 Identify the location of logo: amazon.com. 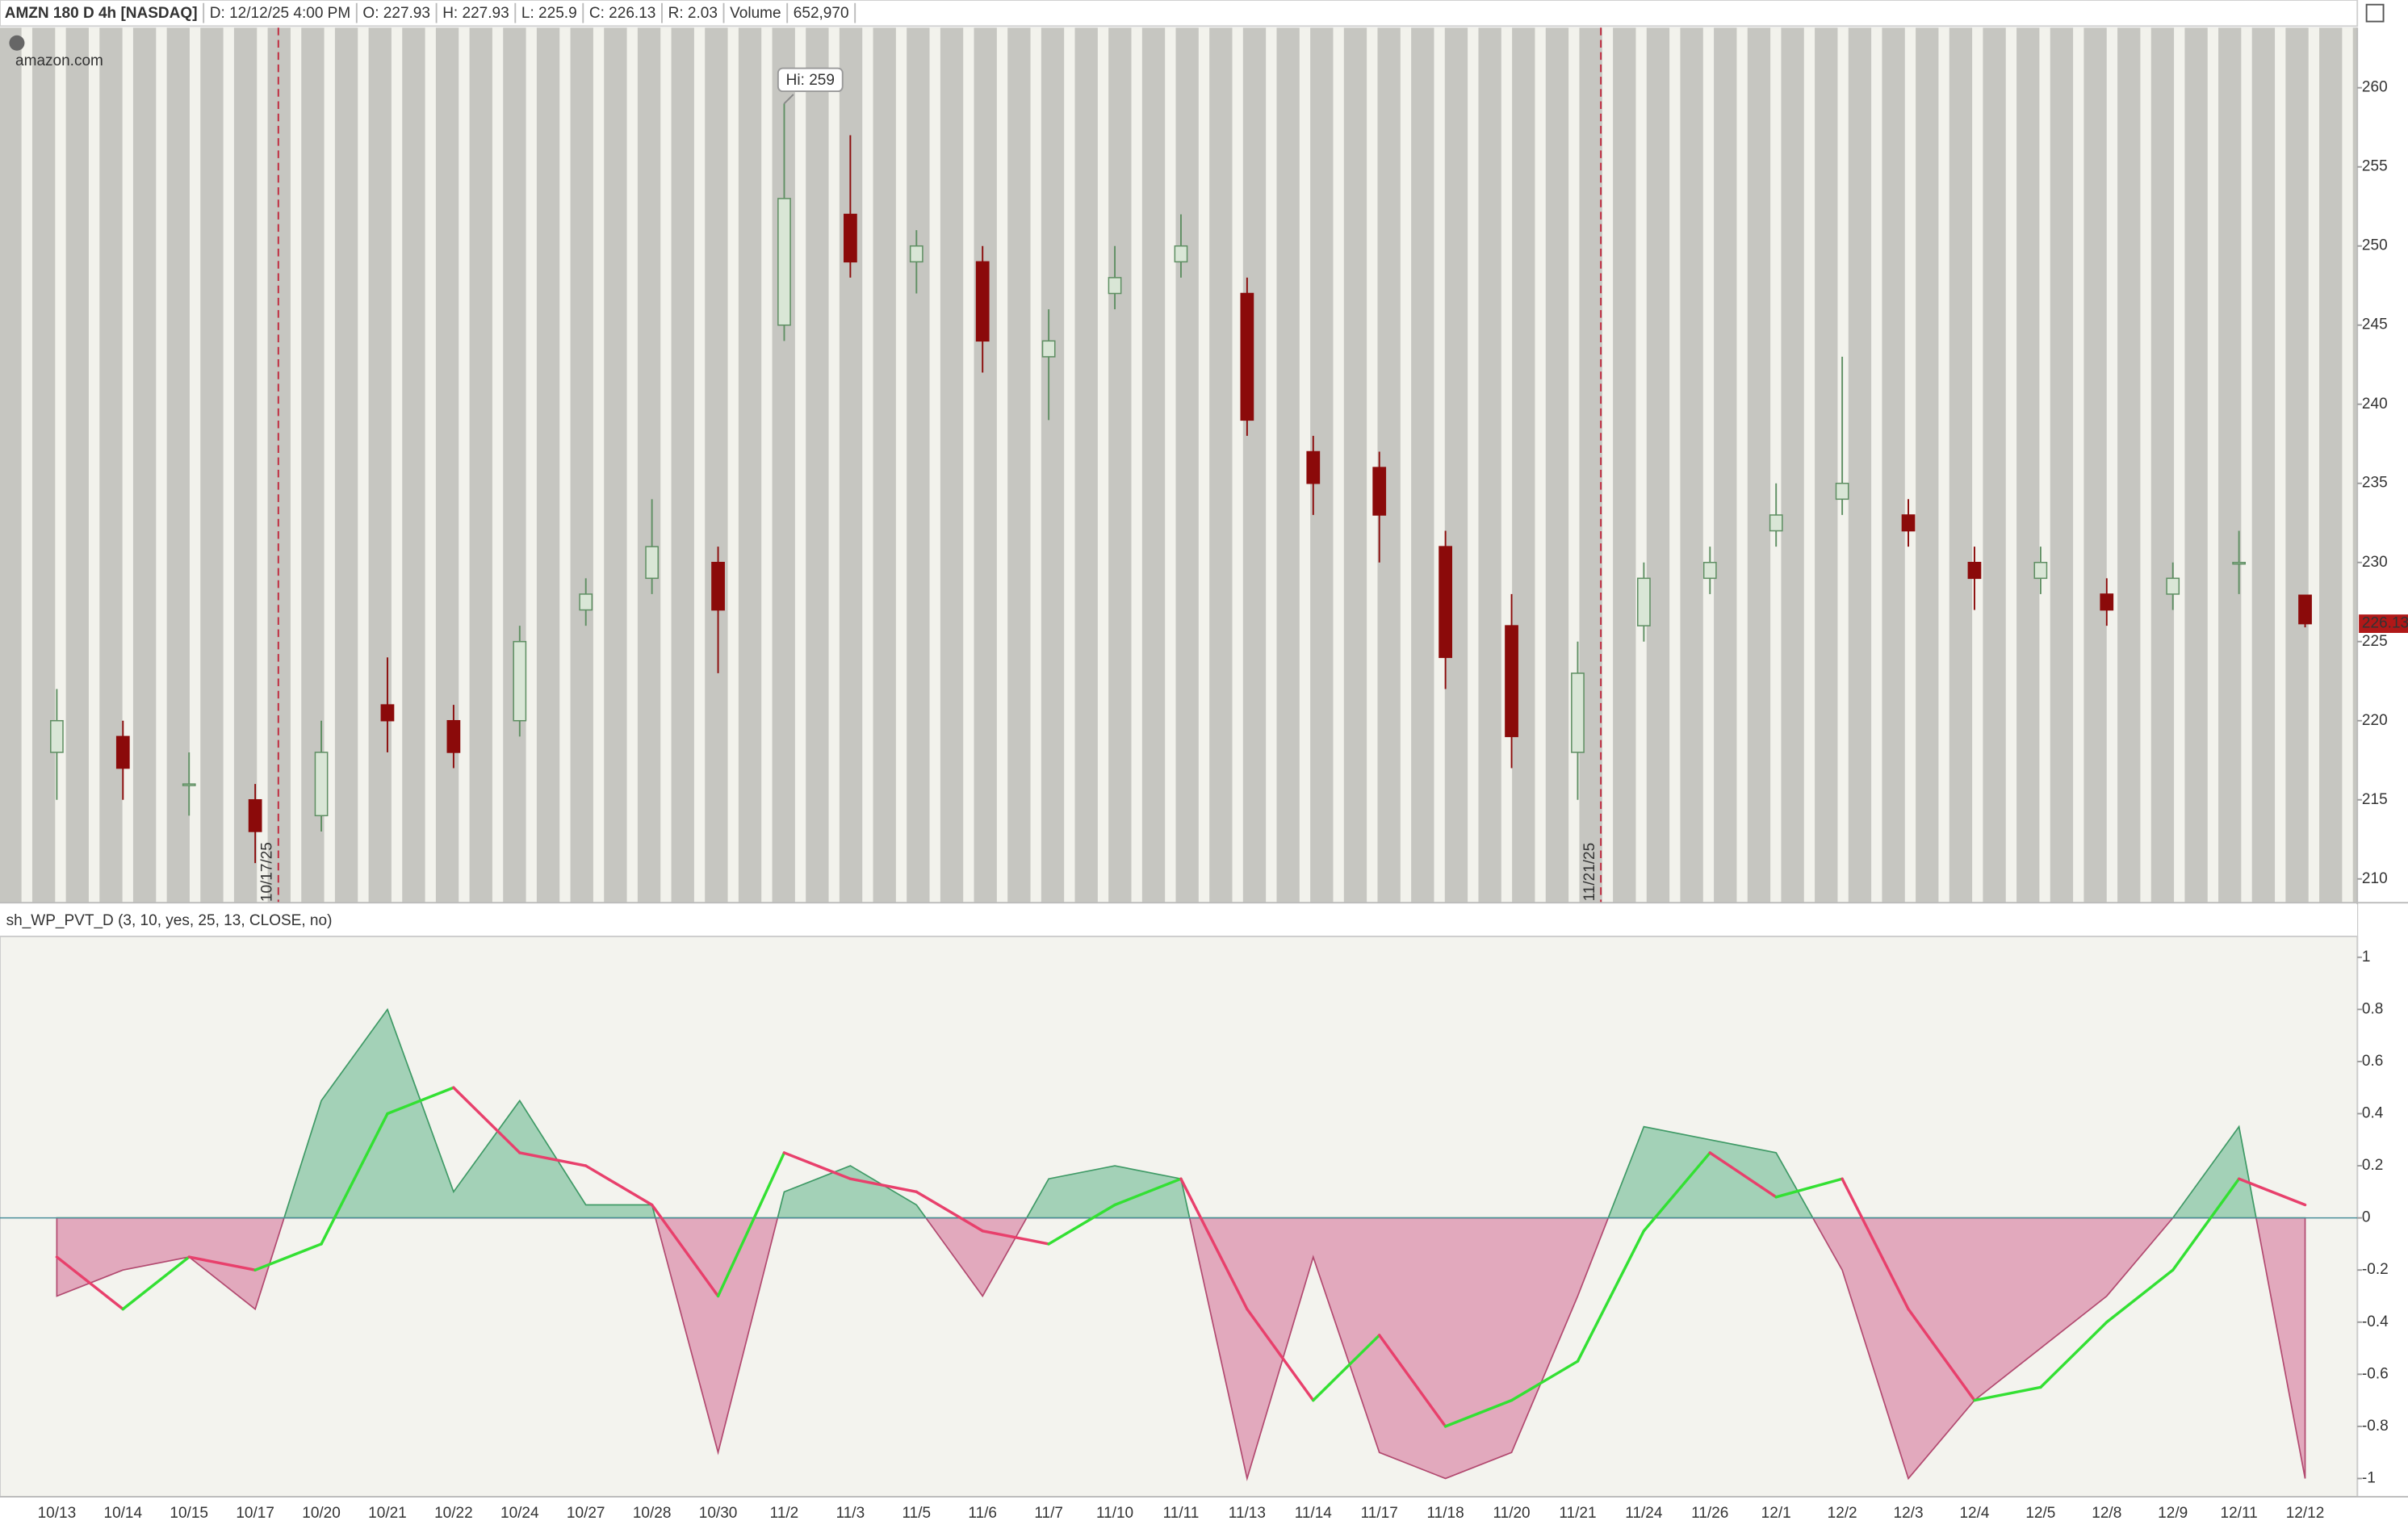
(59, 61).